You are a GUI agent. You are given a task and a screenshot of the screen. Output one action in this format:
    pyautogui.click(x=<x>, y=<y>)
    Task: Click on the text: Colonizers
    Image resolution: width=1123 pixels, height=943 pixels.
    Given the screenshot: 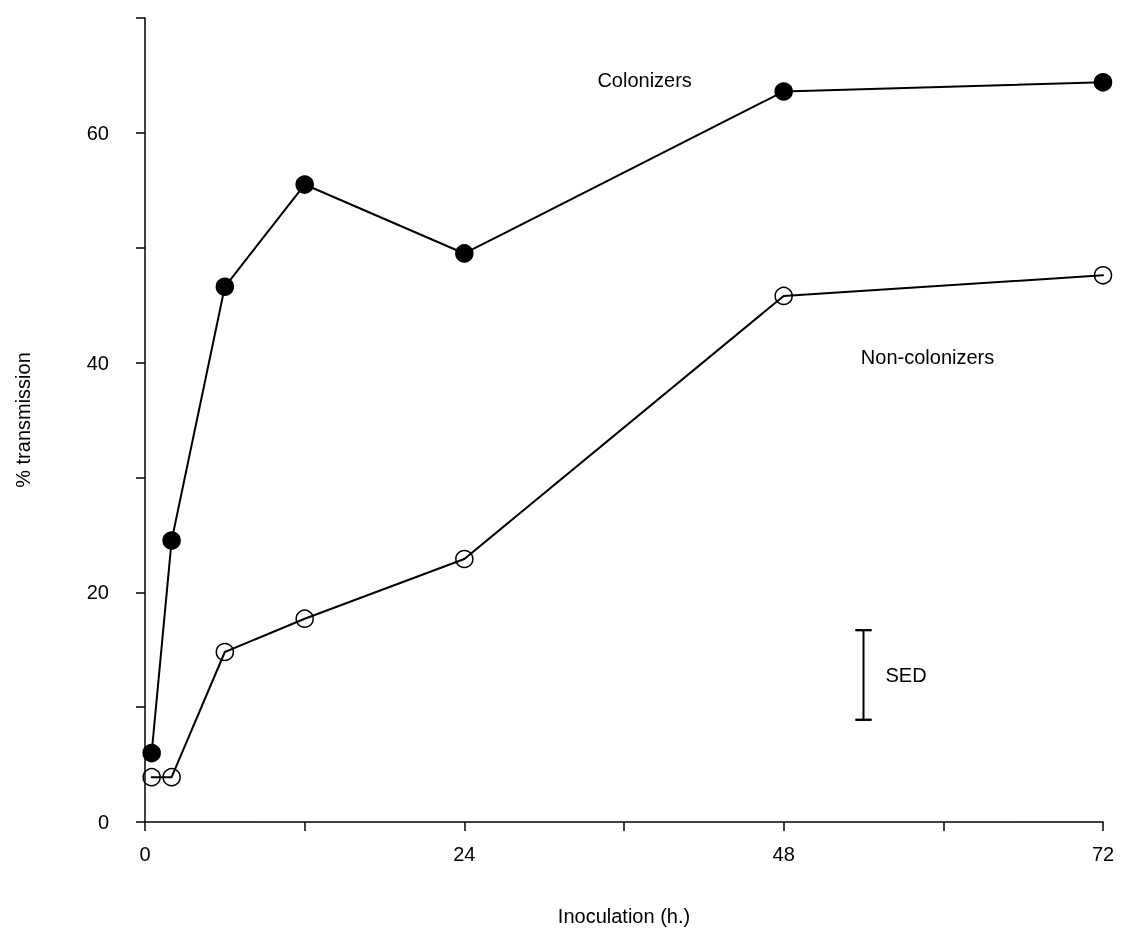 What is the action you would take?
    pyautogui.click(x=644, y=80)
    